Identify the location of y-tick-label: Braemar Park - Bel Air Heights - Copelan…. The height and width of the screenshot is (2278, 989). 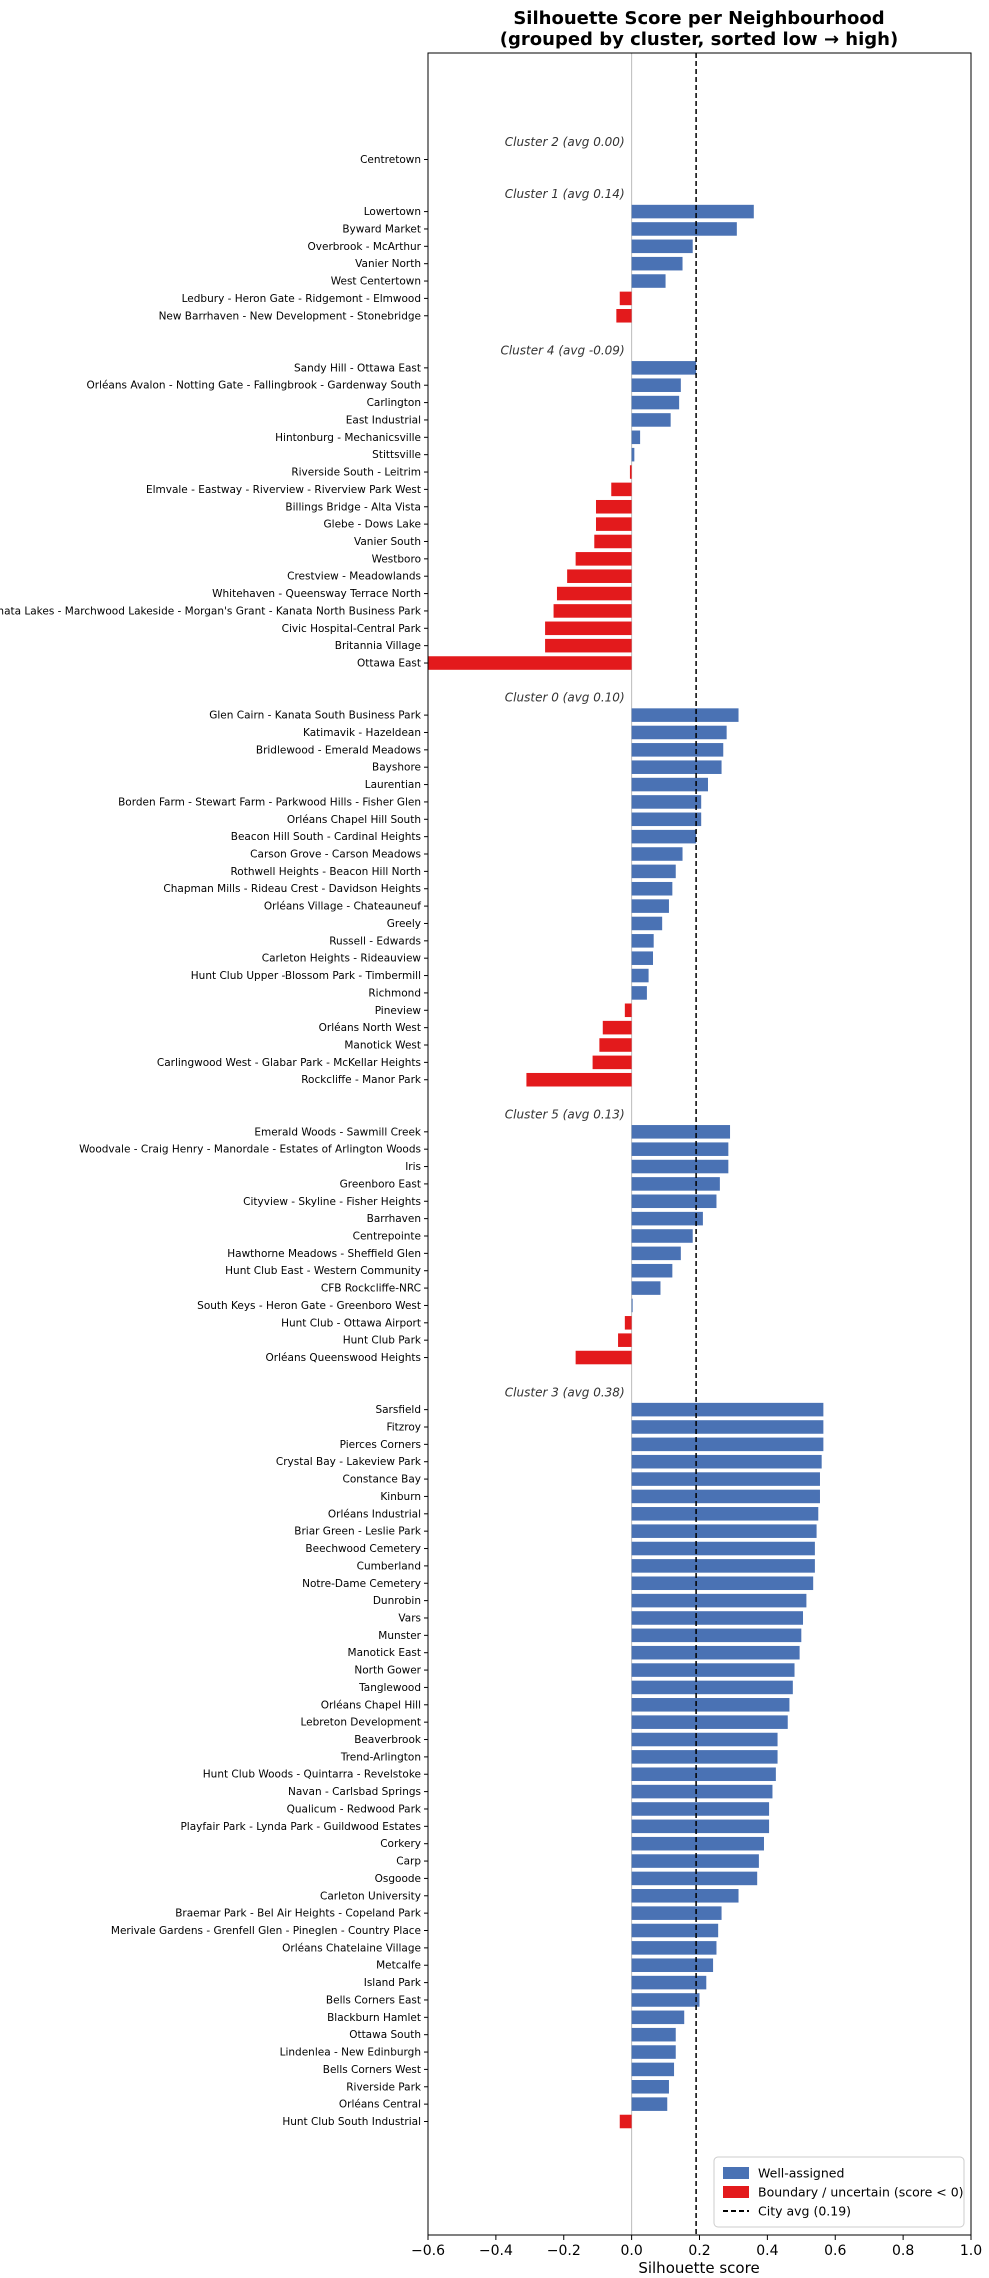
(298, 1914).